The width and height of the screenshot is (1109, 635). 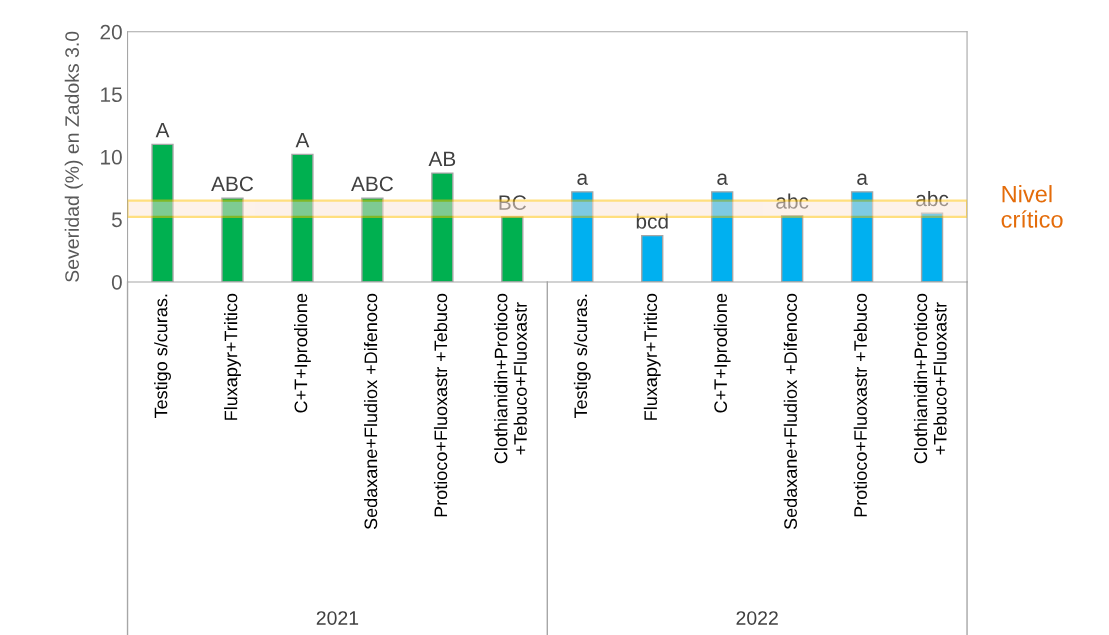 What do you see at coordinates (757, 618) in the screenshot?
I see `text: 2022` at bounding box center [757, 618].